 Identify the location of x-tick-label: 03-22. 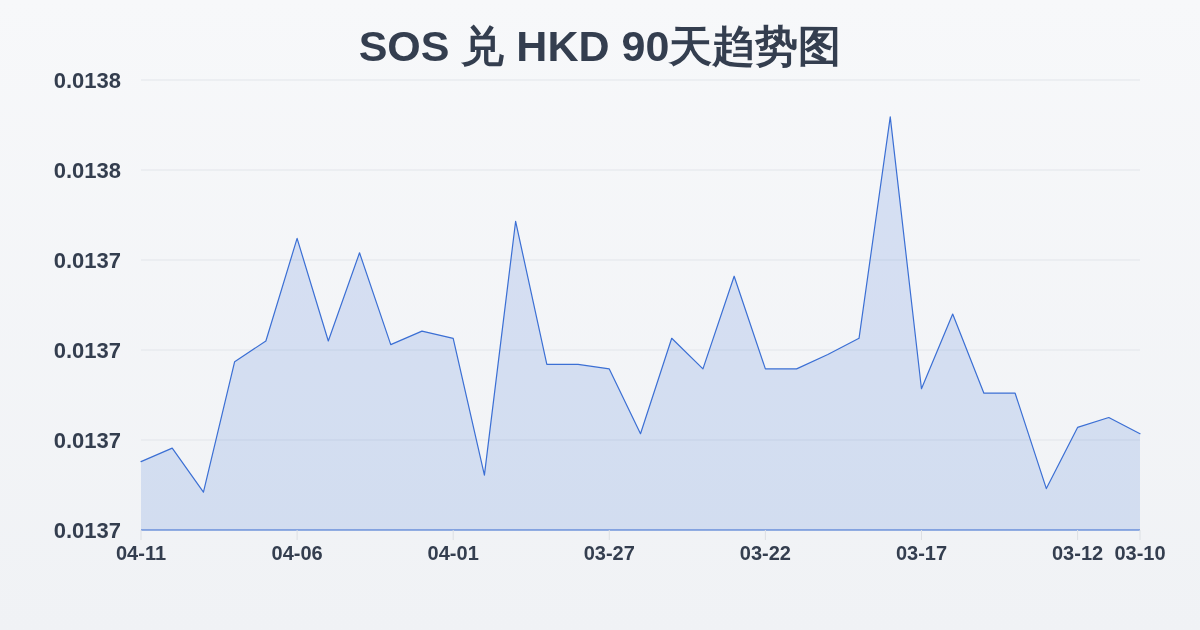
(765, 553).